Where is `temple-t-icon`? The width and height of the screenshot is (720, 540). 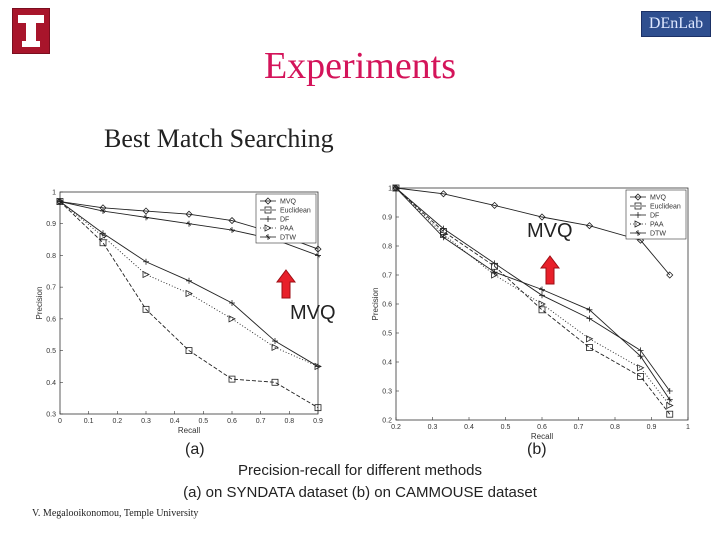
temple-t-icon is located at coordinates (31, 31).